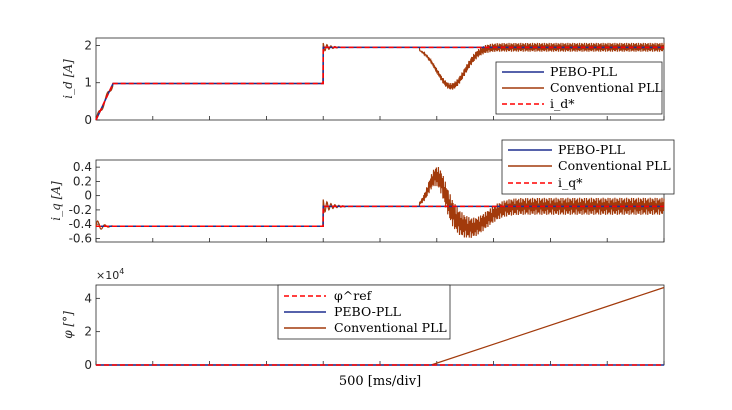 The height and width of the screenshot is (410, 732). I want to click on y-axis-label: i_q [A], so click(56, 201).